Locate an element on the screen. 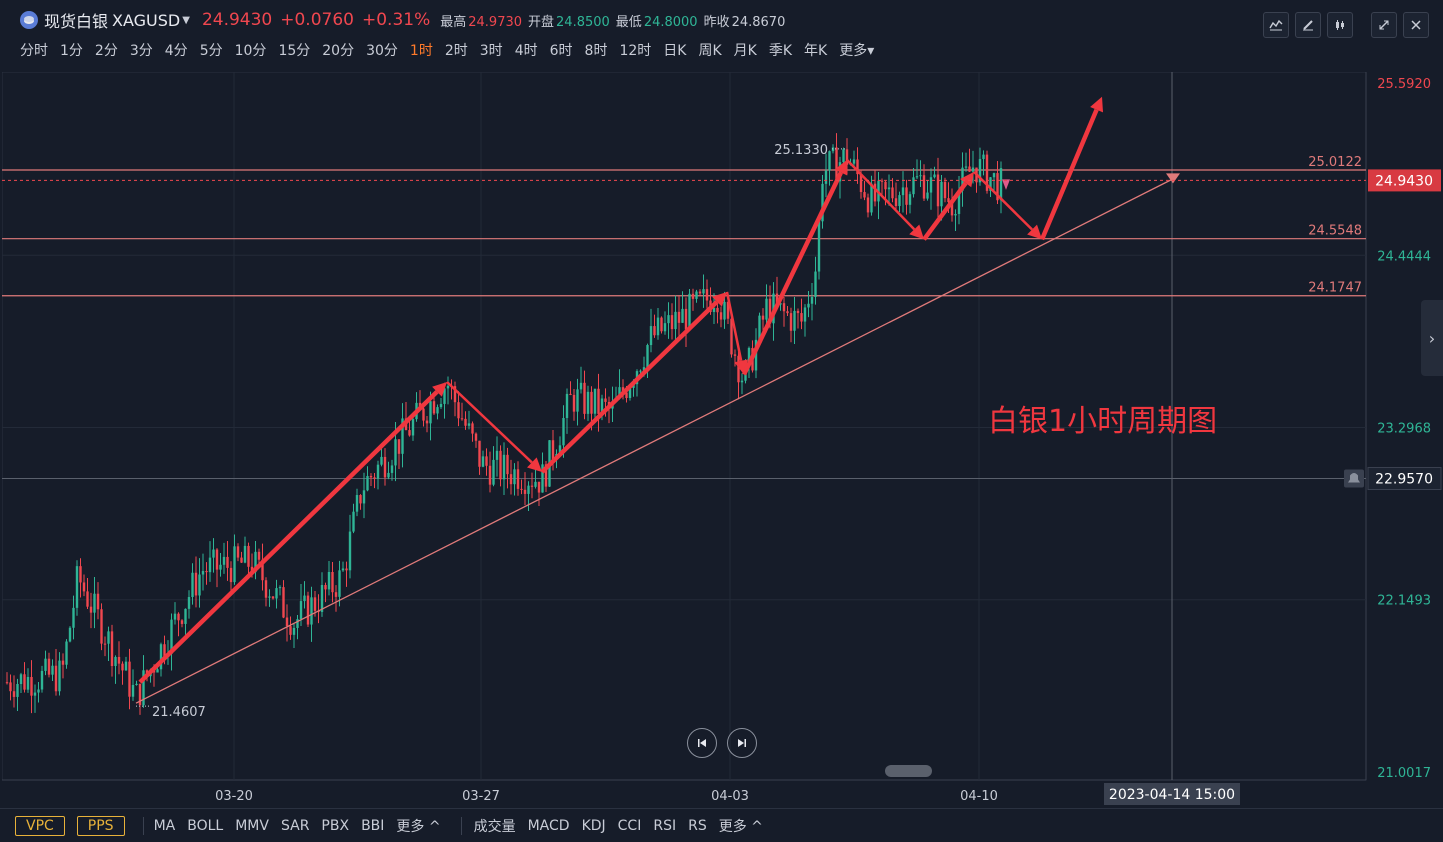  period-tab: 6时 is located at coordinates (561, 51).